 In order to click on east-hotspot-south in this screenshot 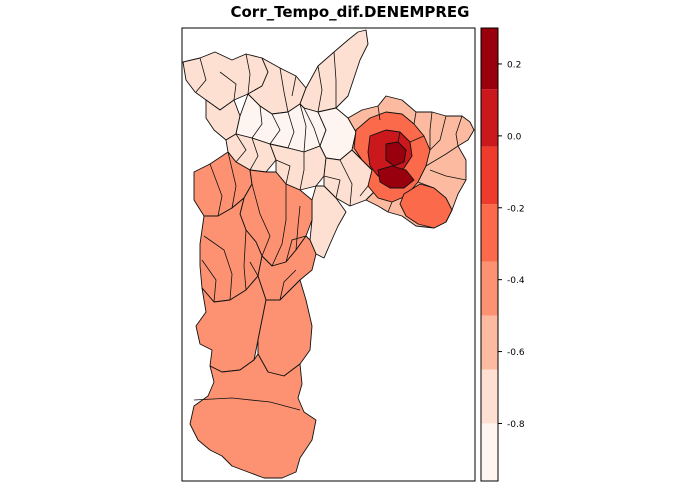, I will do `click(396, 177)`.